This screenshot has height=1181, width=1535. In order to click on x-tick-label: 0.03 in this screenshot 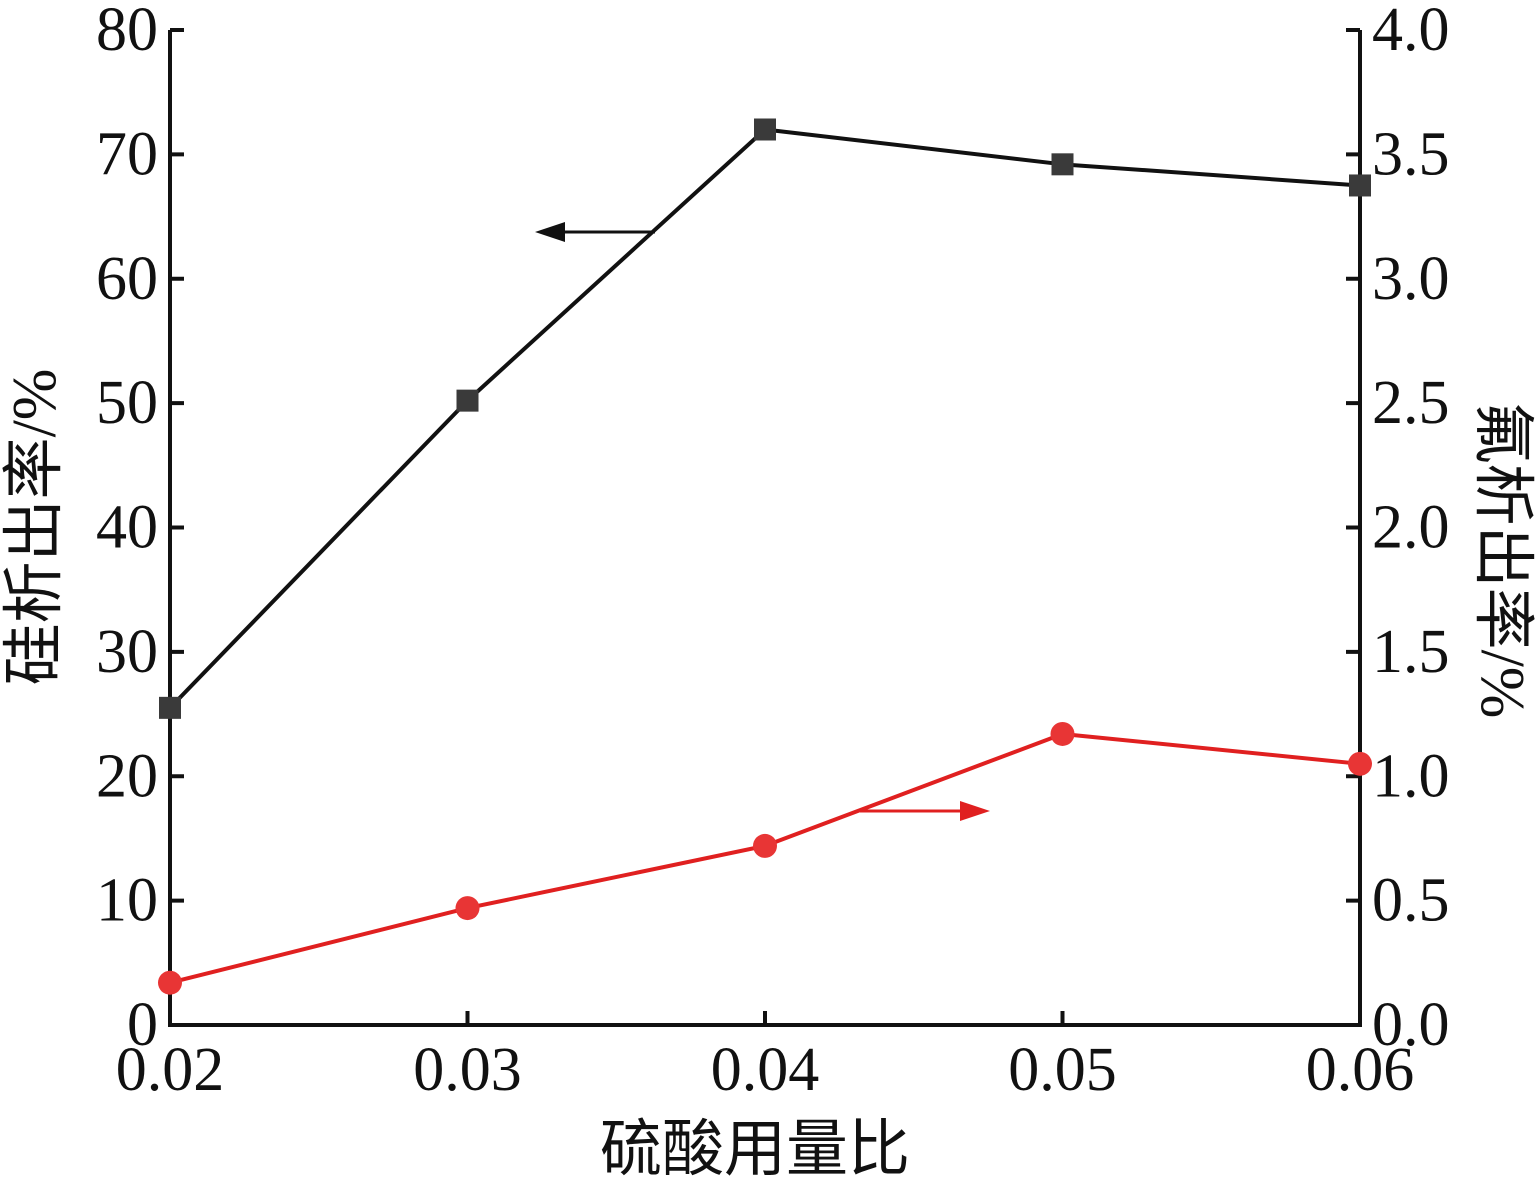, I will do `click(467, 1070)`.